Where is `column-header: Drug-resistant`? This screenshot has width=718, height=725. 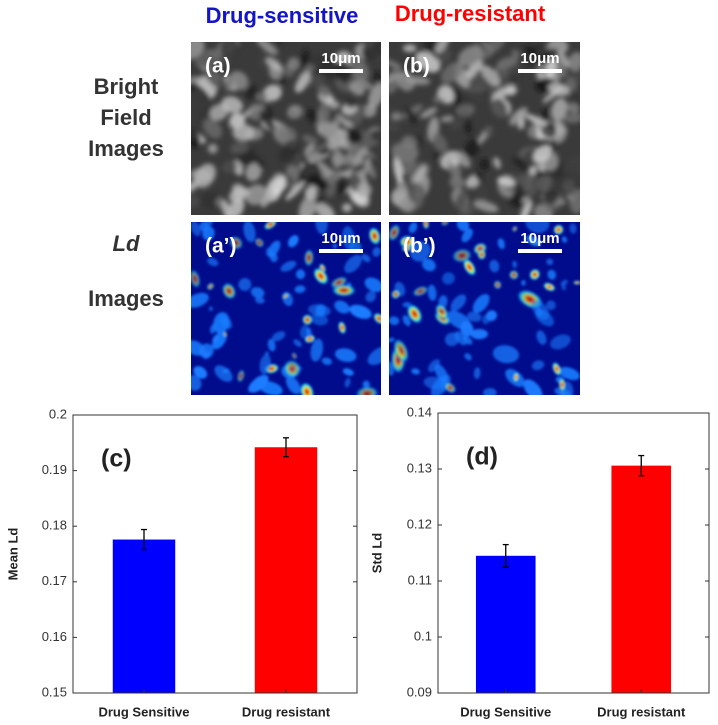
column-header: Drug-resistant is located at coordinates (470, 13).